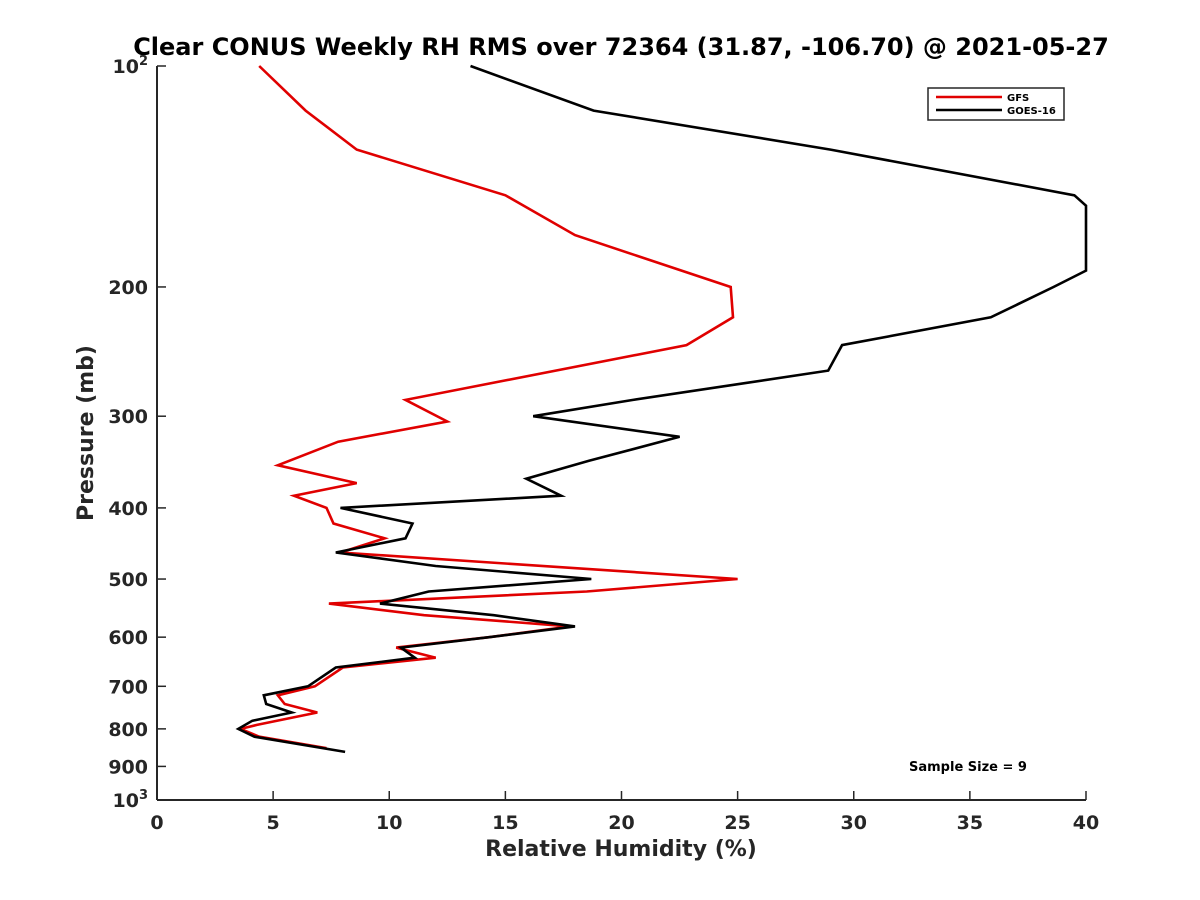  I want to click on x-tick-label: 10, so click(389, 823).